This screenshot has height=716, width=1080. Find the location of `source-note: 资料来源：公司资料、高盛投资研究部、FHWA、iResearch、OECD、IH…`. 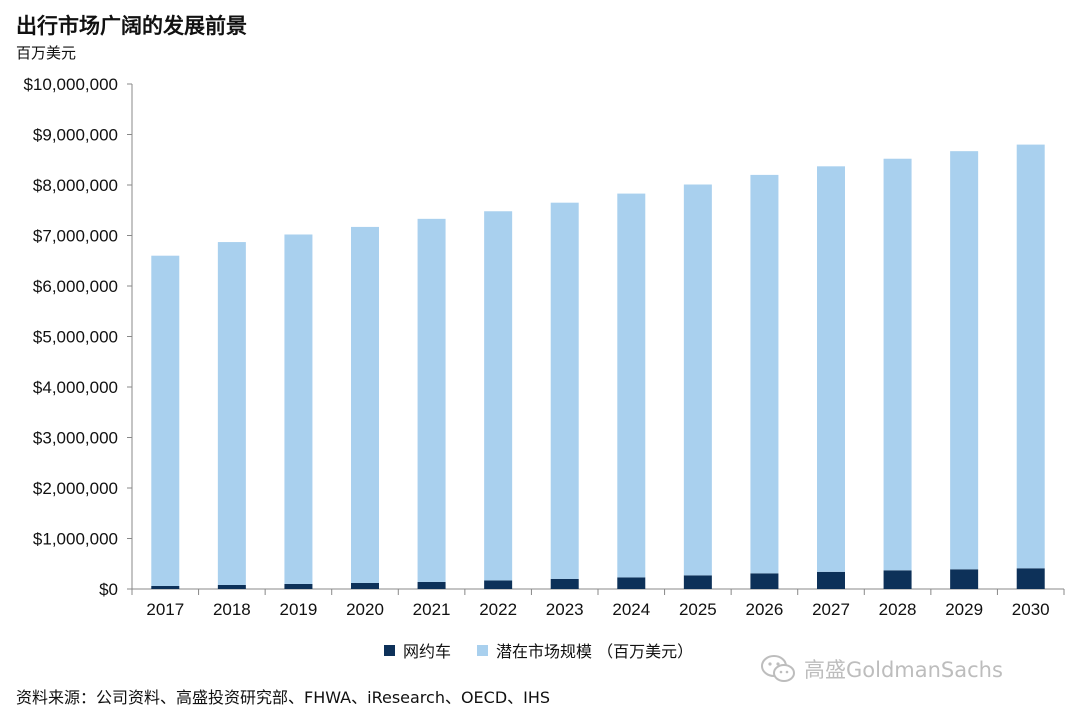

source-note: 资料来源：公司资料、高盛投资研究部、FHWA、iResearch、OECD、IH… is located at coordinates (283, 697).